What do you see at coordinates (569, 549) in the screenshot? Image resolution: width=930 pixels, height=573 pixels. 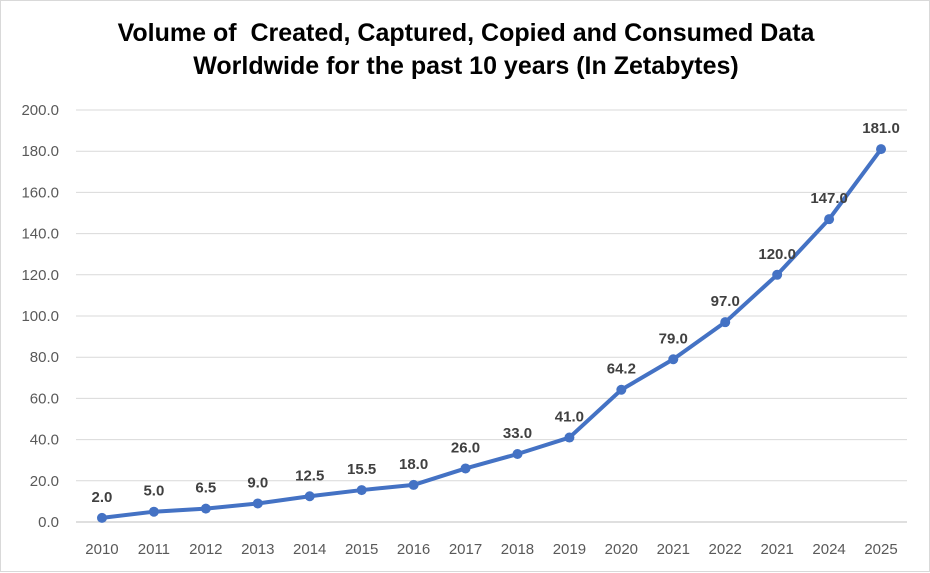 I see `x-tick-label: 2019` at bounding box center [569, 549].